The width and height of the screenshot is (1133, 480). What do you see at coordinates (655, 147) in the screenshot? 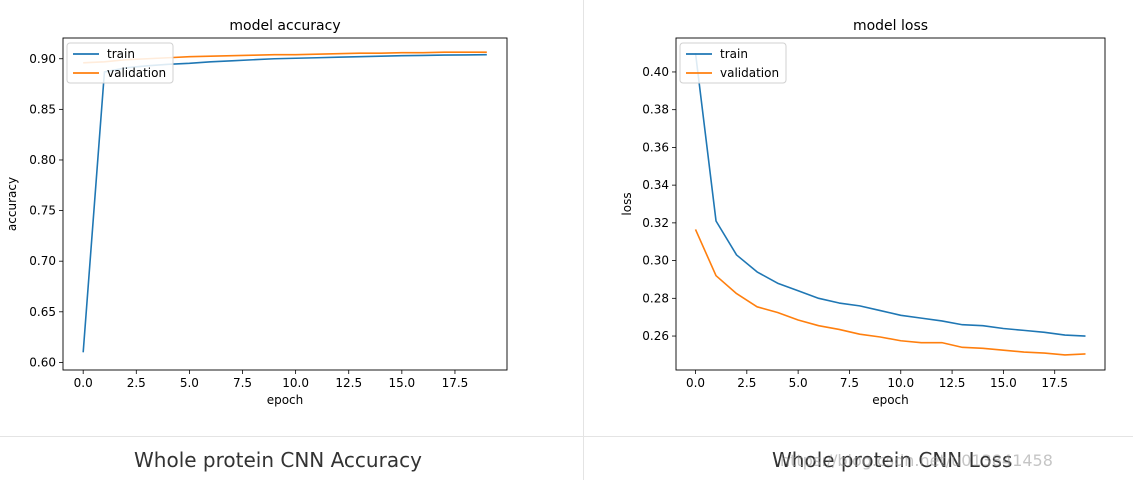
I see `y-tick-label: 0.36` at bounding box center [655, 147].